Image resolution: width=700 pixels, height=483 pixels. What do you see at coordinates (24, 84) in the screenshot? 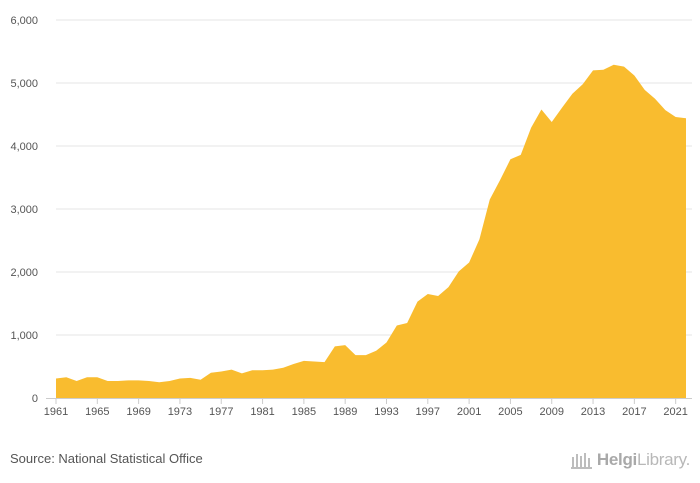
I see `y-tick-label: 5,000` at bounding box center [24, 84].